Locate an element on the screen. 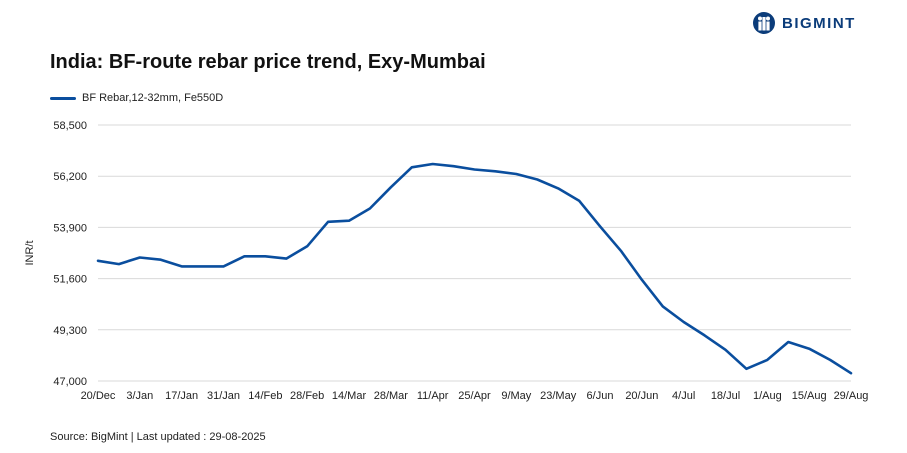 This screenshot has height=453, width=907. y-axis-ticks: 47,000 49,300 51,600 53,900 56,200 58,500 is located at coordinates (70, 254).